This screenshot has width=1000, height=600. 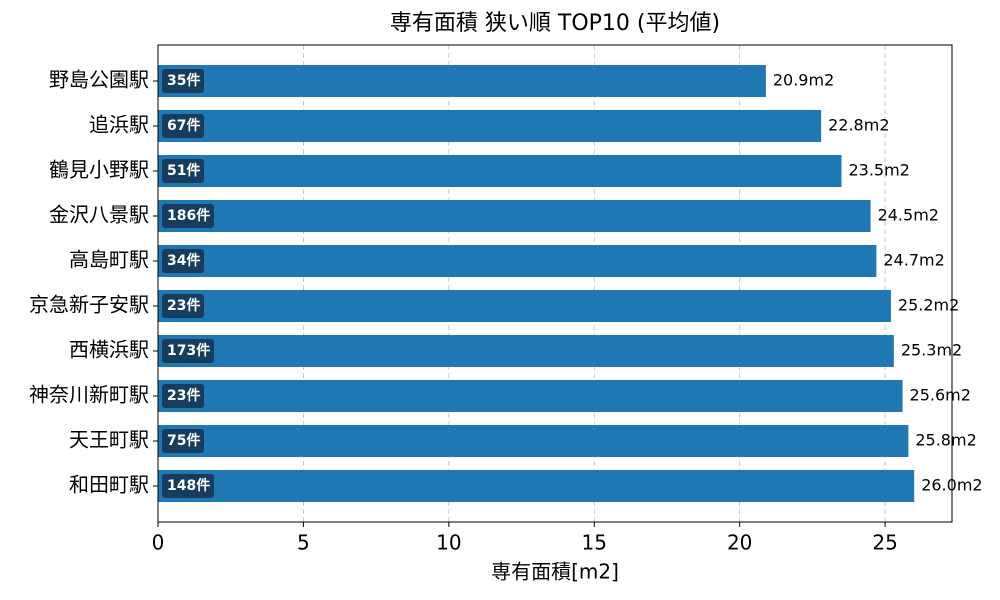 I want to click on y-tick-label: 金沢八景駅, so click(x=99, y=215).